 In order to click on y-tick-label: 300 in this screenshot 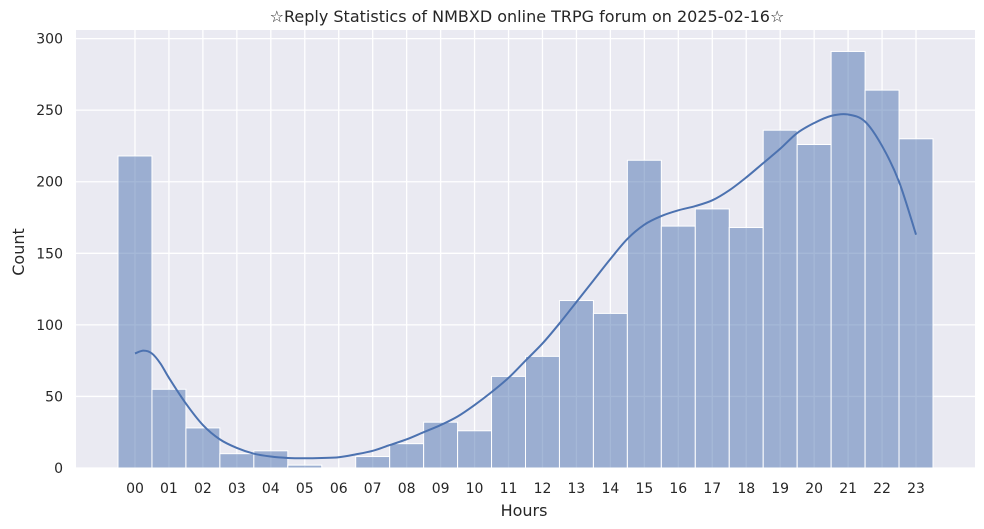, I will do `click(49, 40)`.